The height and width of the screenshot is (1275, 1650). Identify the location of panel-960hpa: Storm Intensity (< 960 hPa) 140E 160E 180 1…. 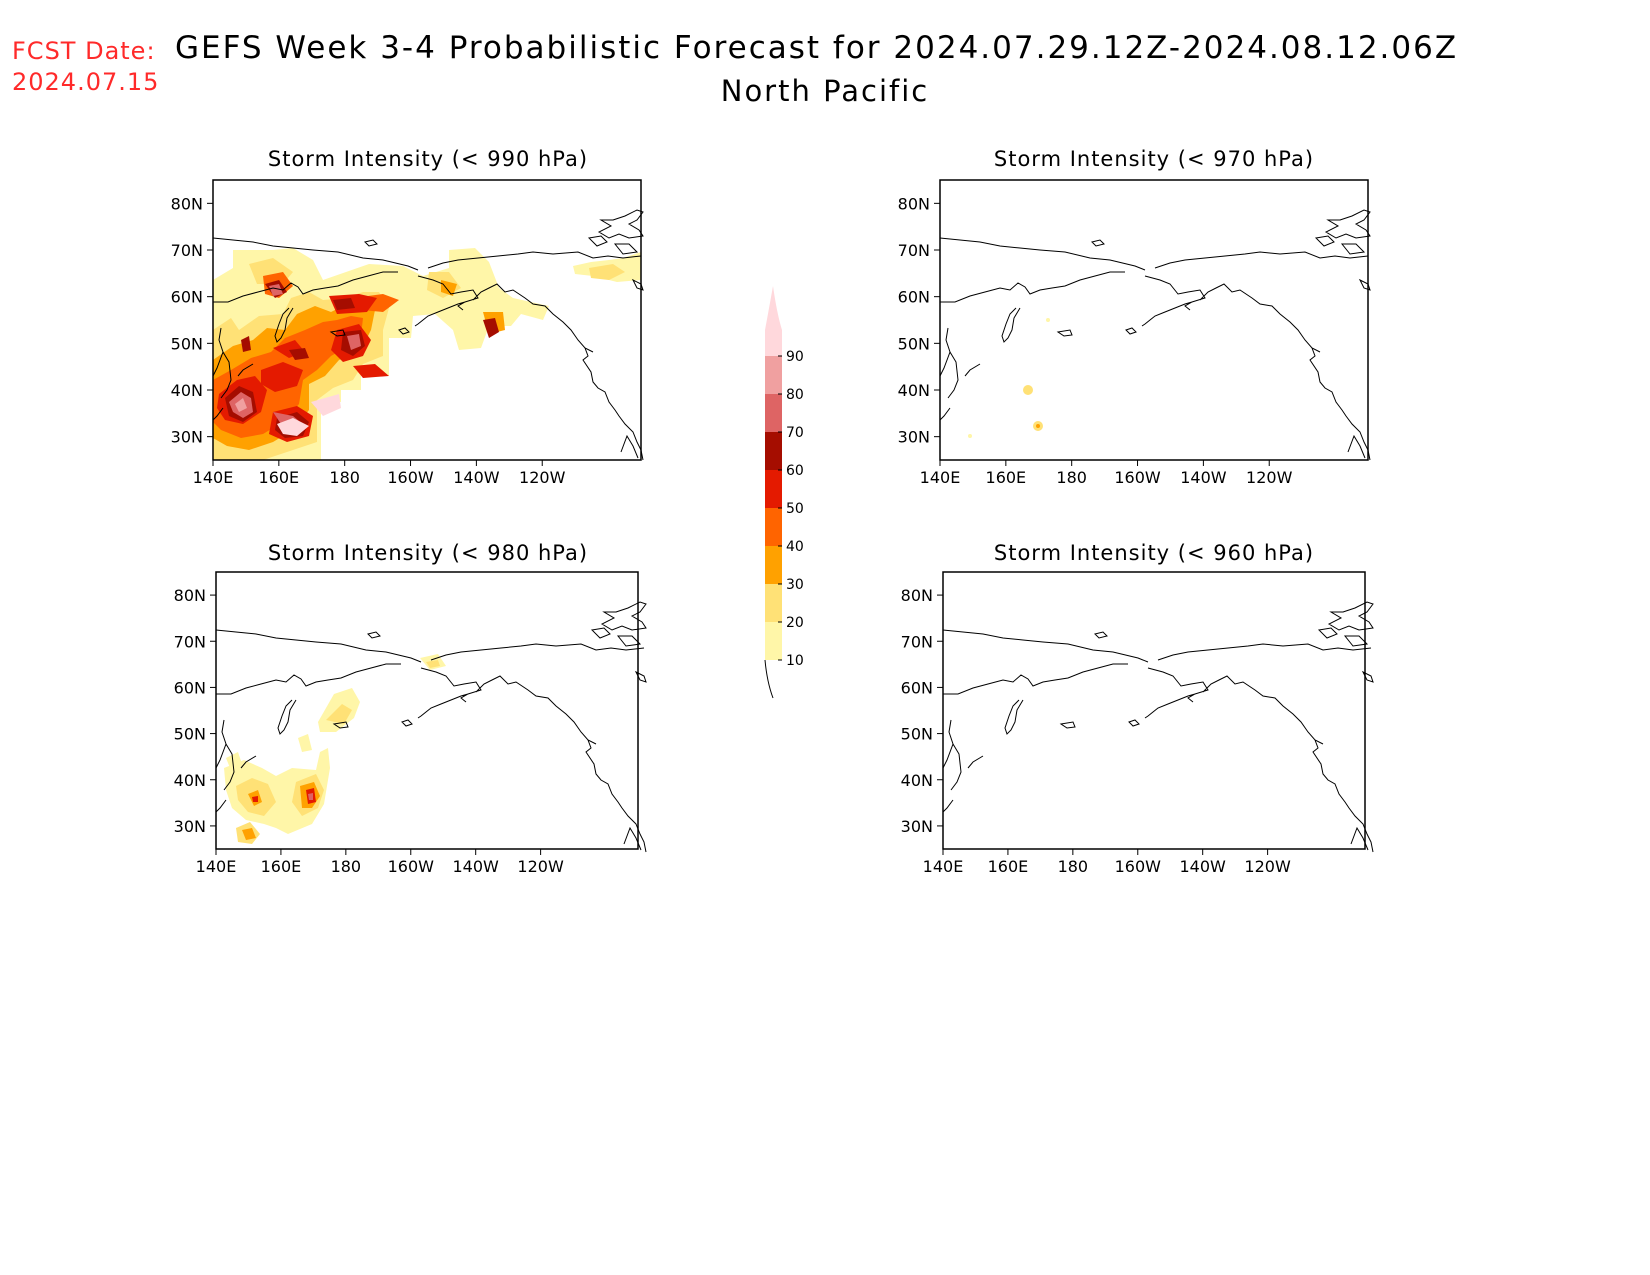
(1137, 708).